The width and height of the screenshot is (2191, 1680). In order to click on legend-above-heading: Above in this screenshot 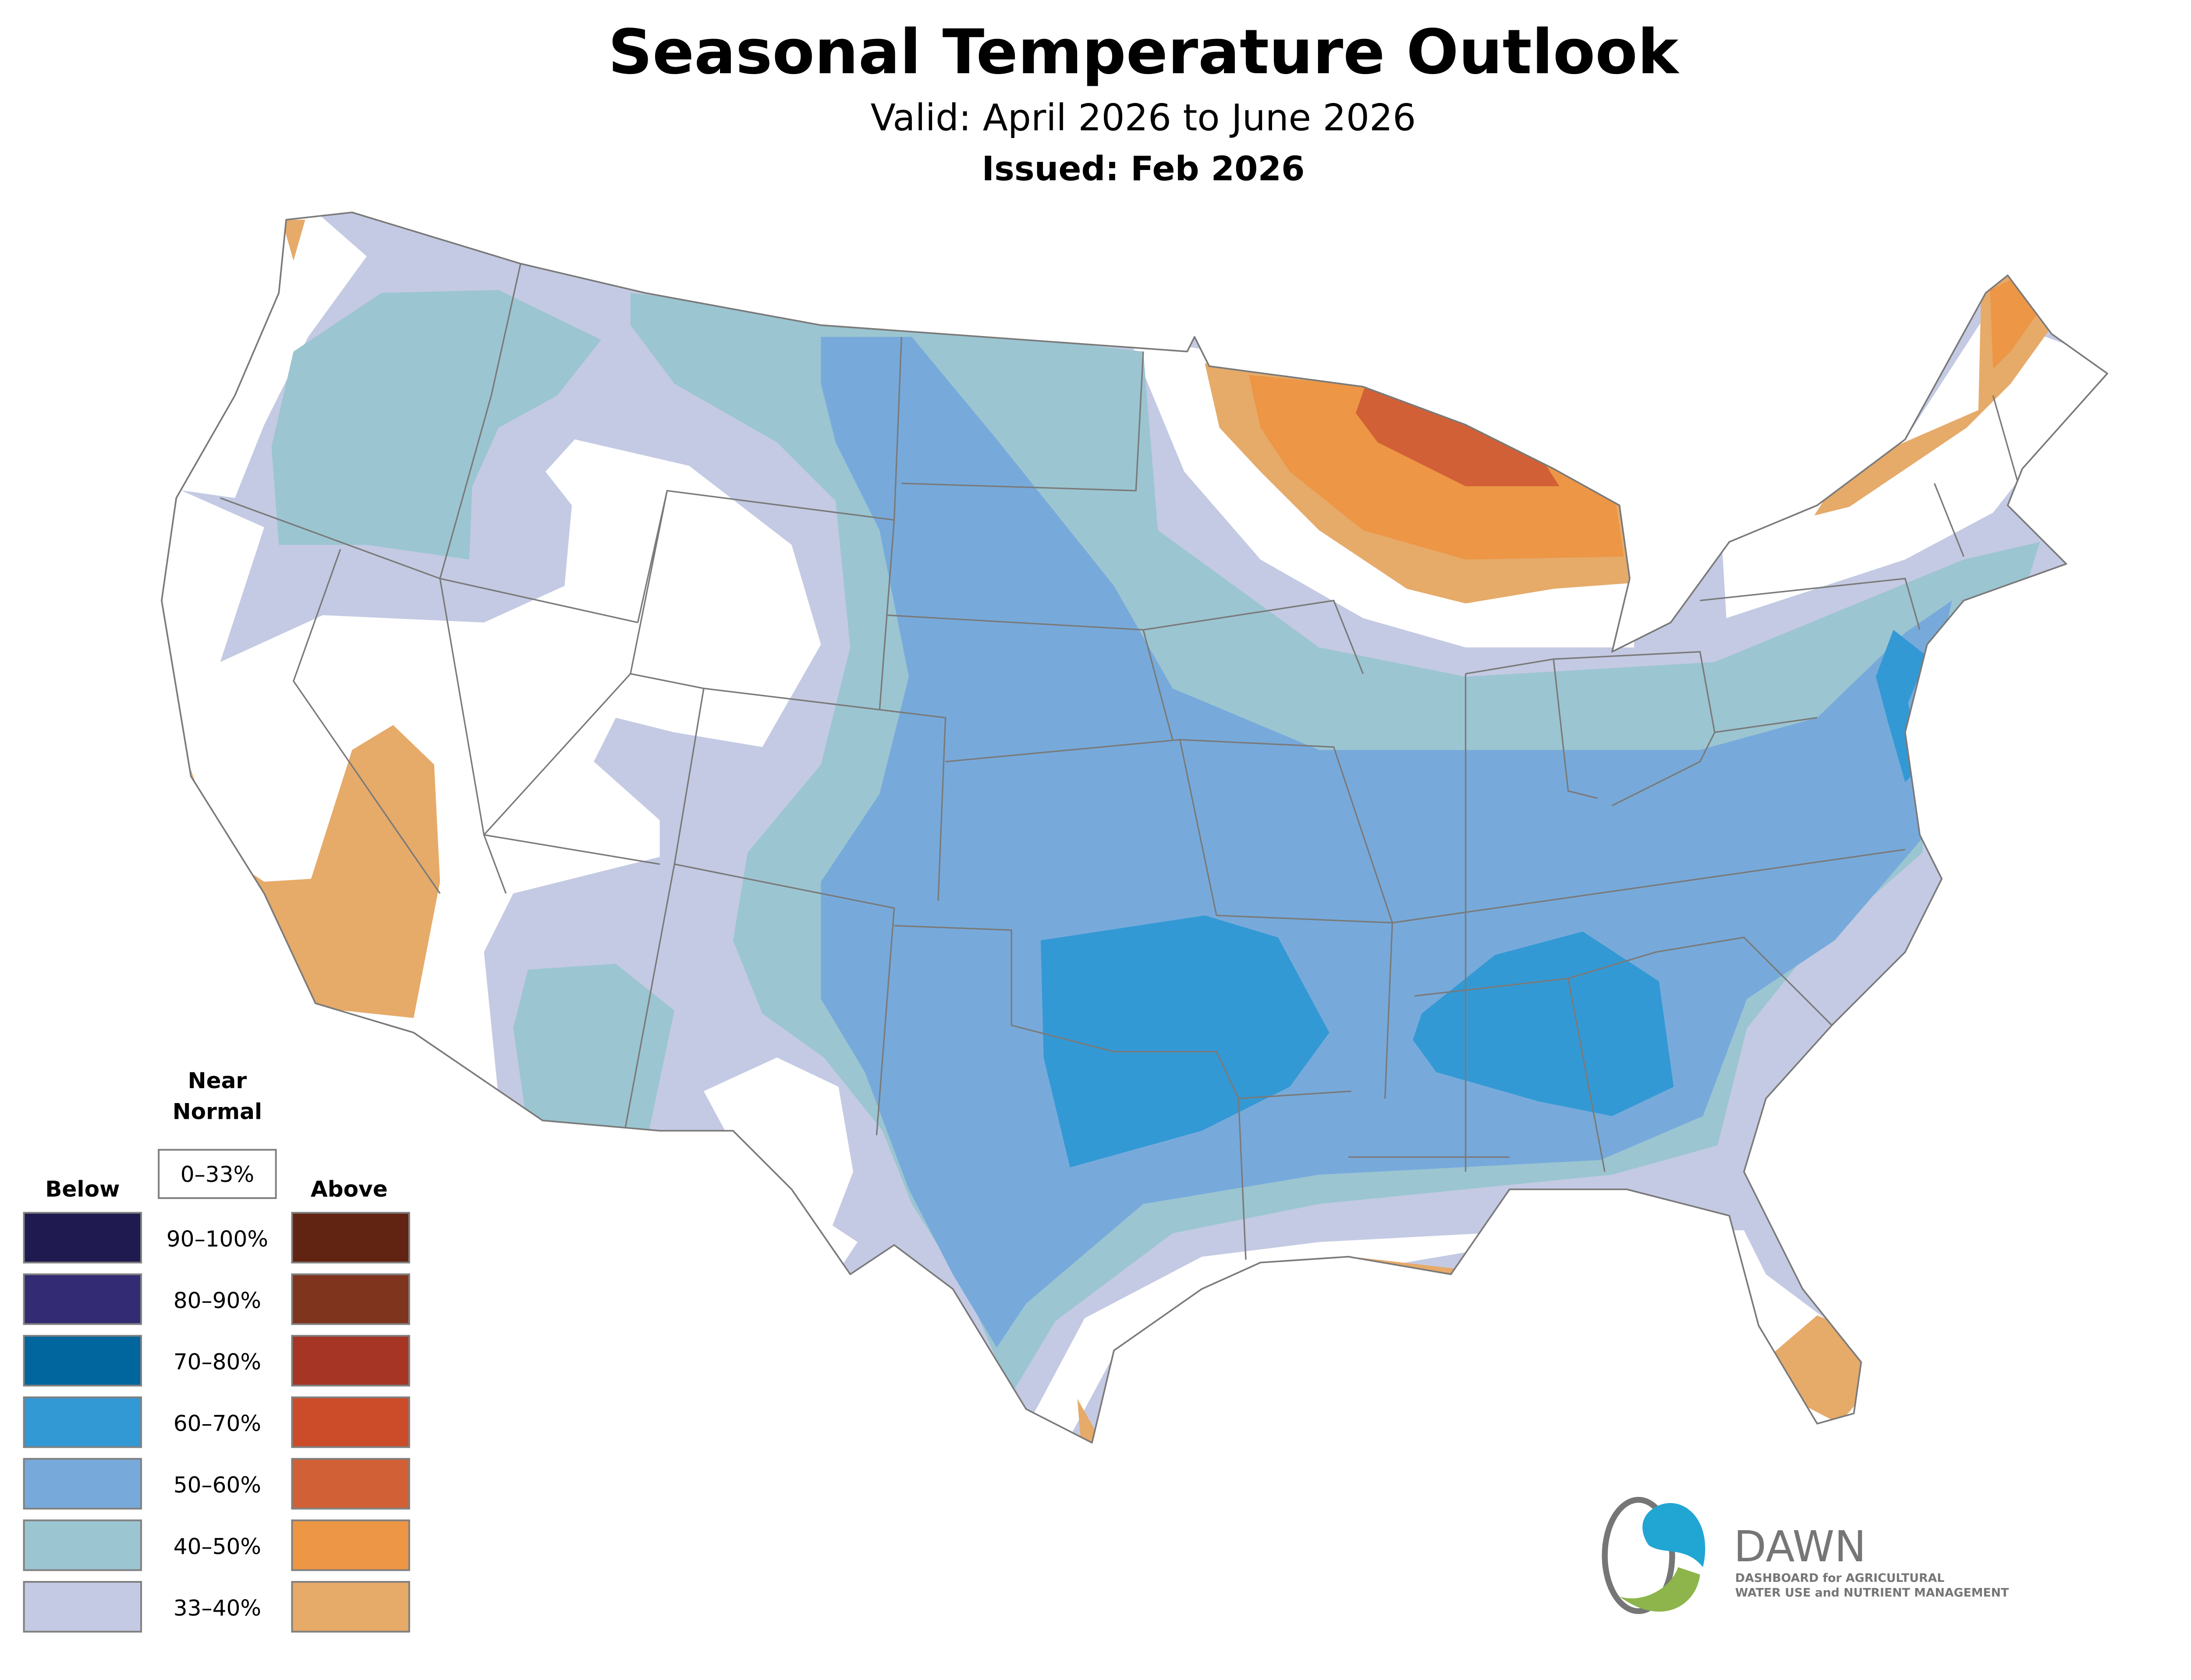, I will do `click(349, 1189)`.